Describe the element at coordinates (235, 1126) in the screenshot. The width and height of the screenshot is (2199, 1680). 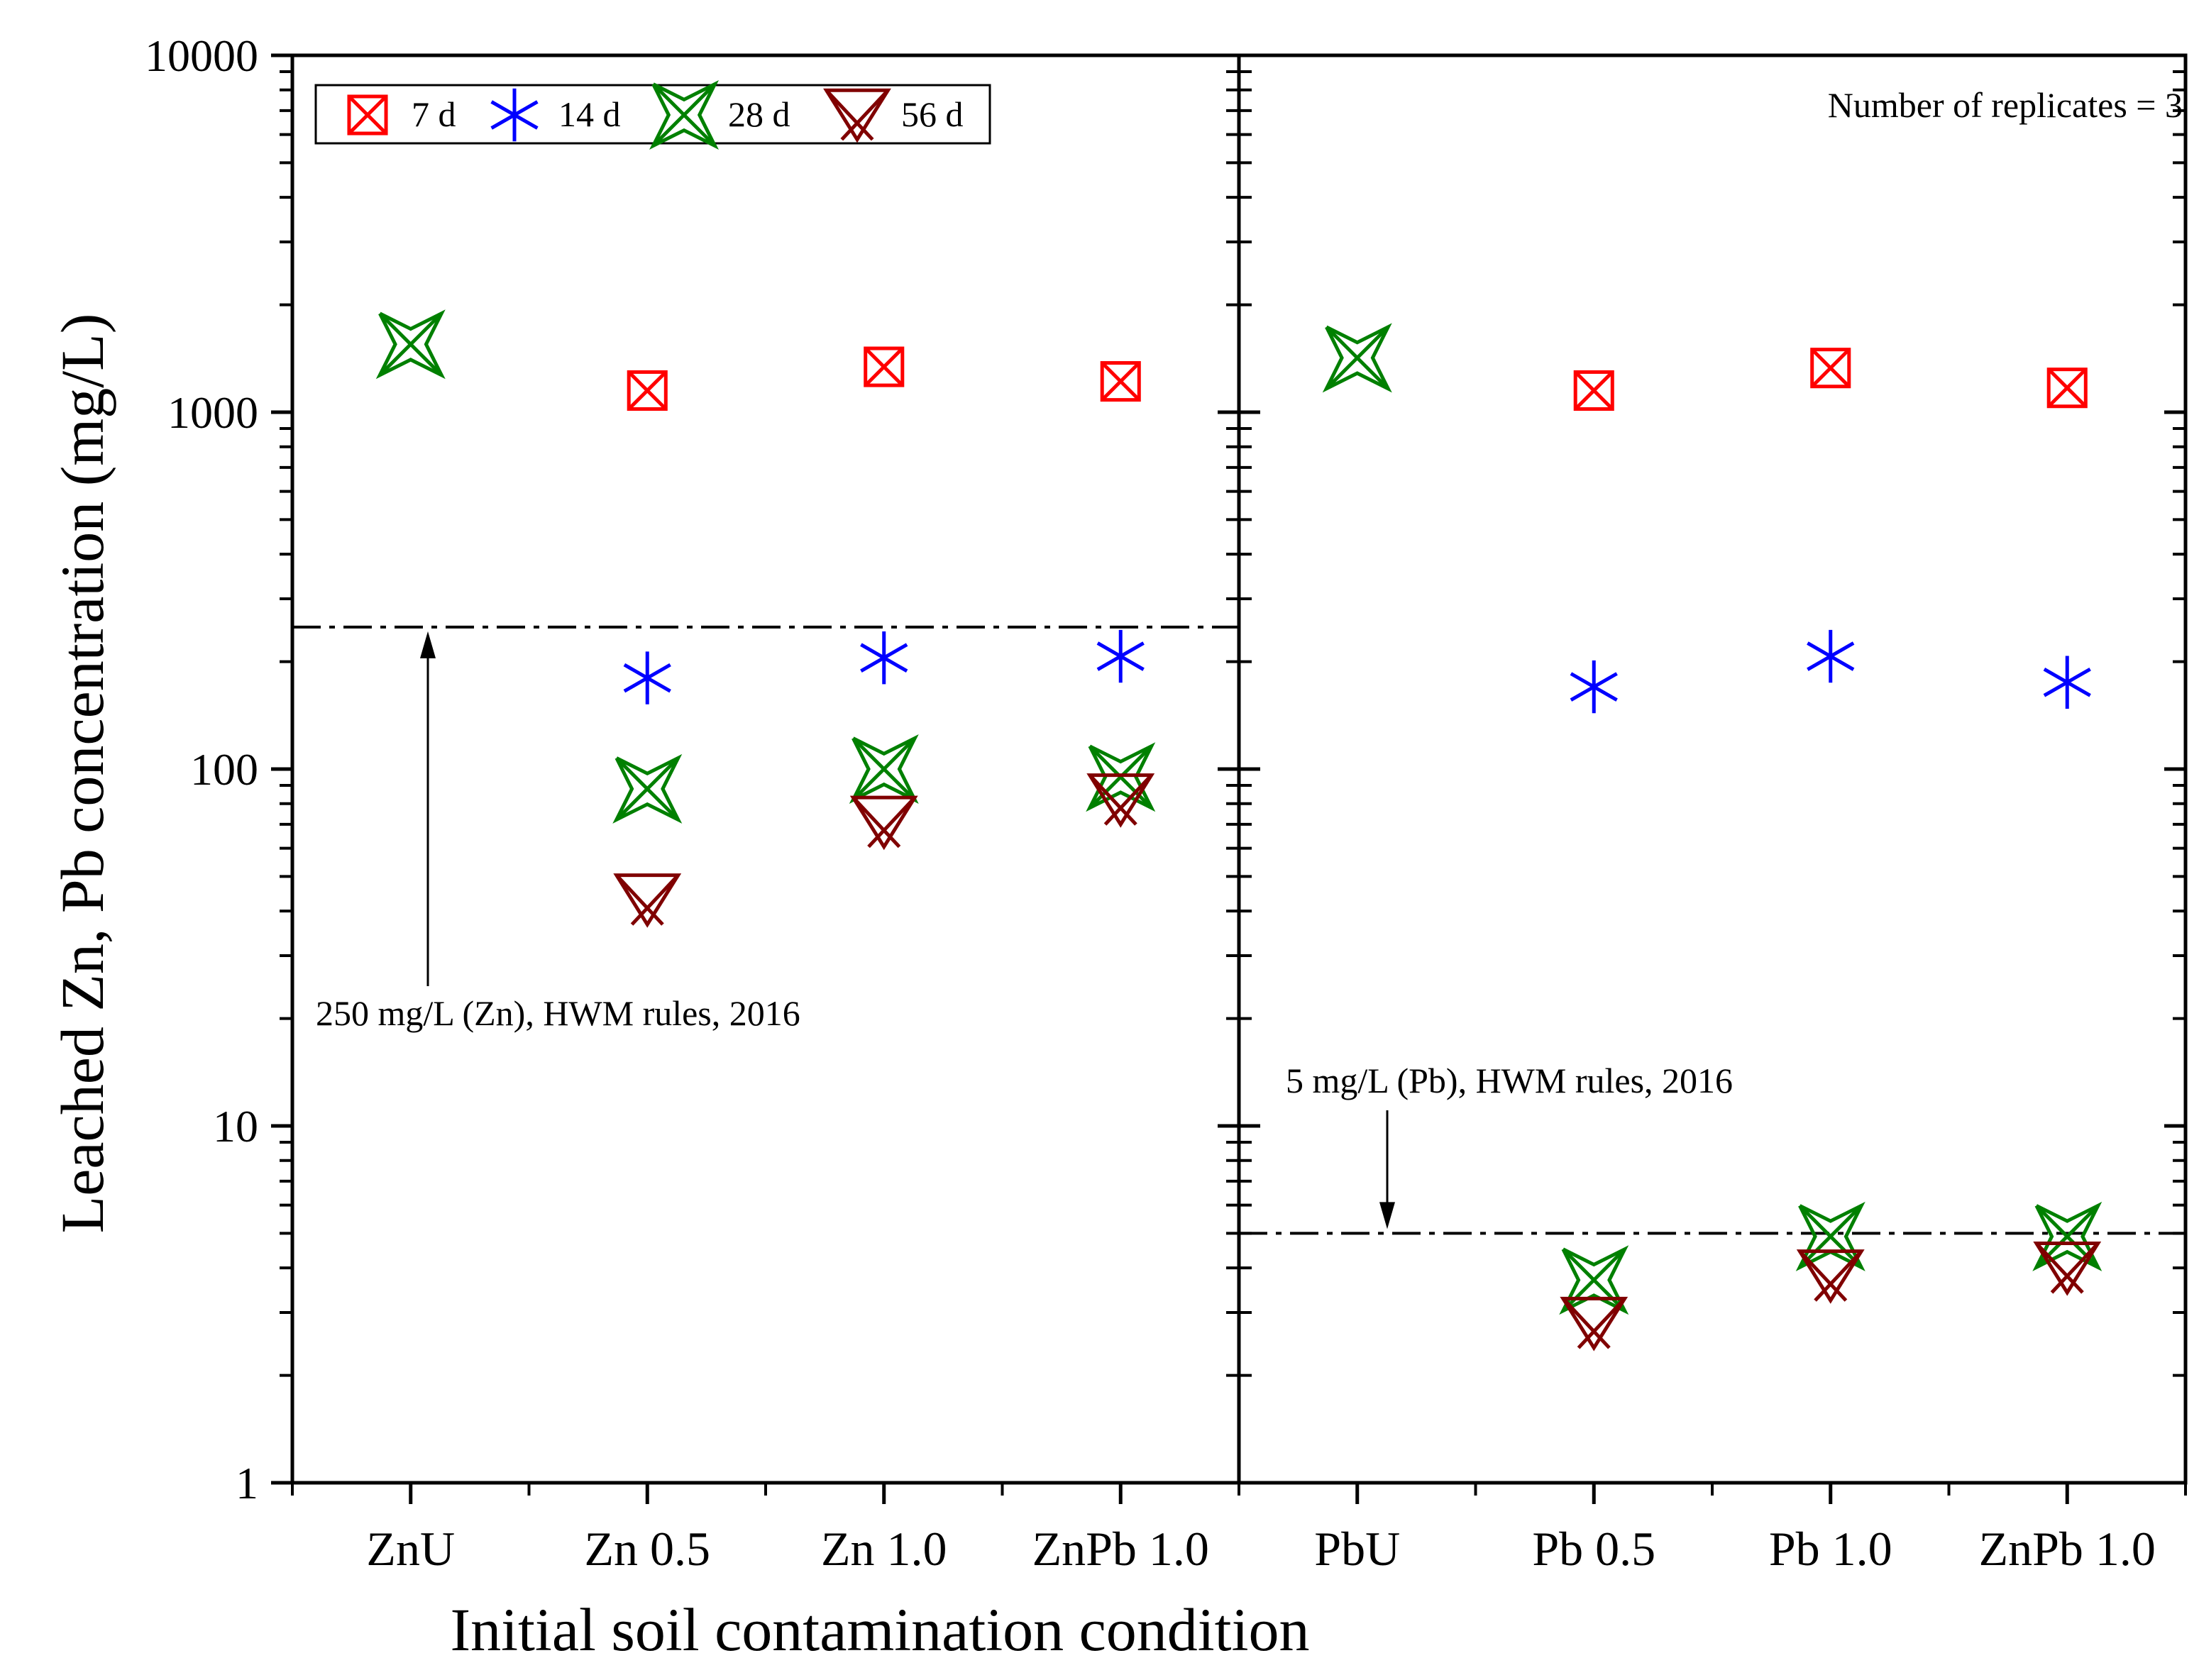
I see `y-tick-label: 10` at that location.